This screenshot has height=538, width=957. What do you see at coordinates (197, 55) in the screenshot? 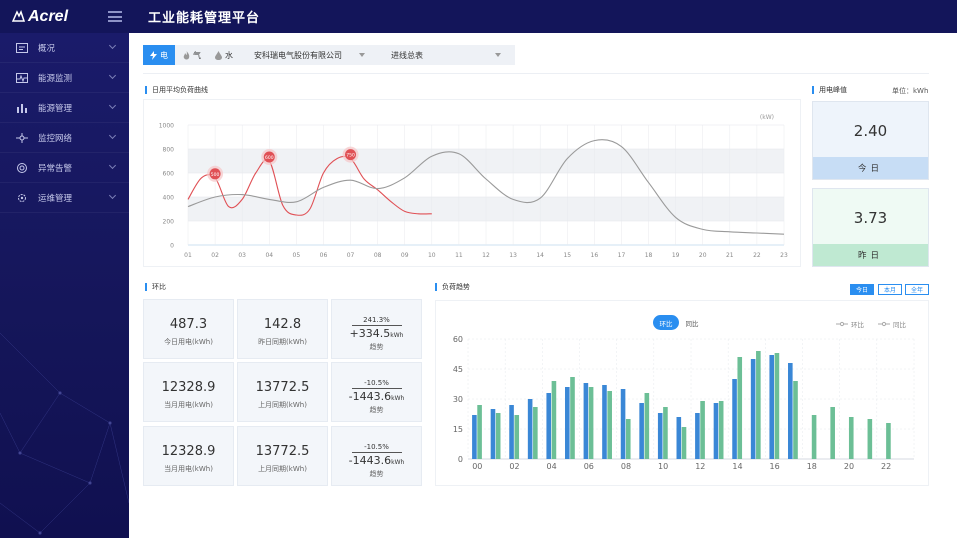
I see `tab-label: 气` at bounding box center [197, 55].